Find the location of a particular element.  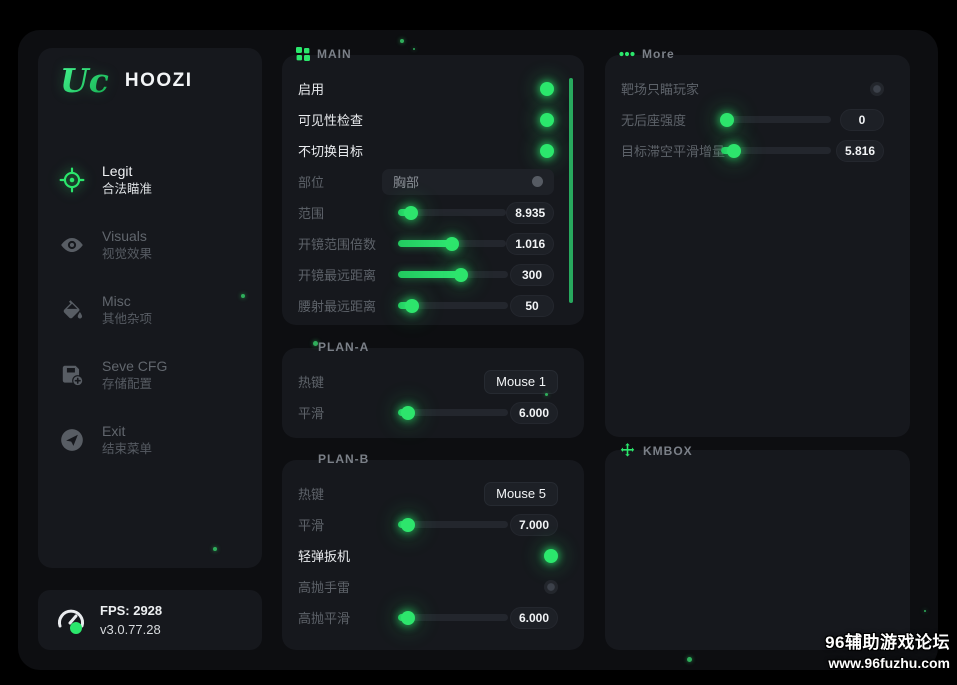

row-keybind: 热键 Mouse 5 is located at coordinates (428, 493).